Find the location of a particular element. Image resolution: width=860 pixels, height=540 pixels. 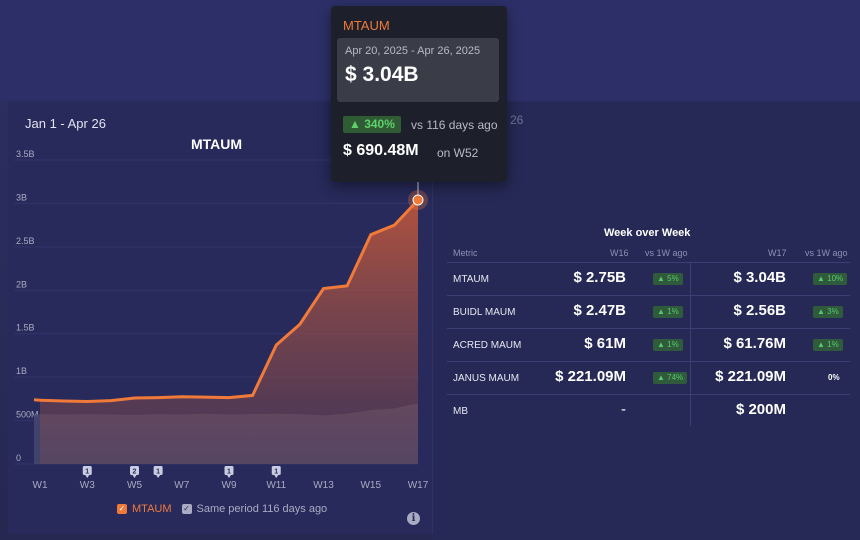

row-w17-value: $ 61.76M is located at coordinates (754, 343).